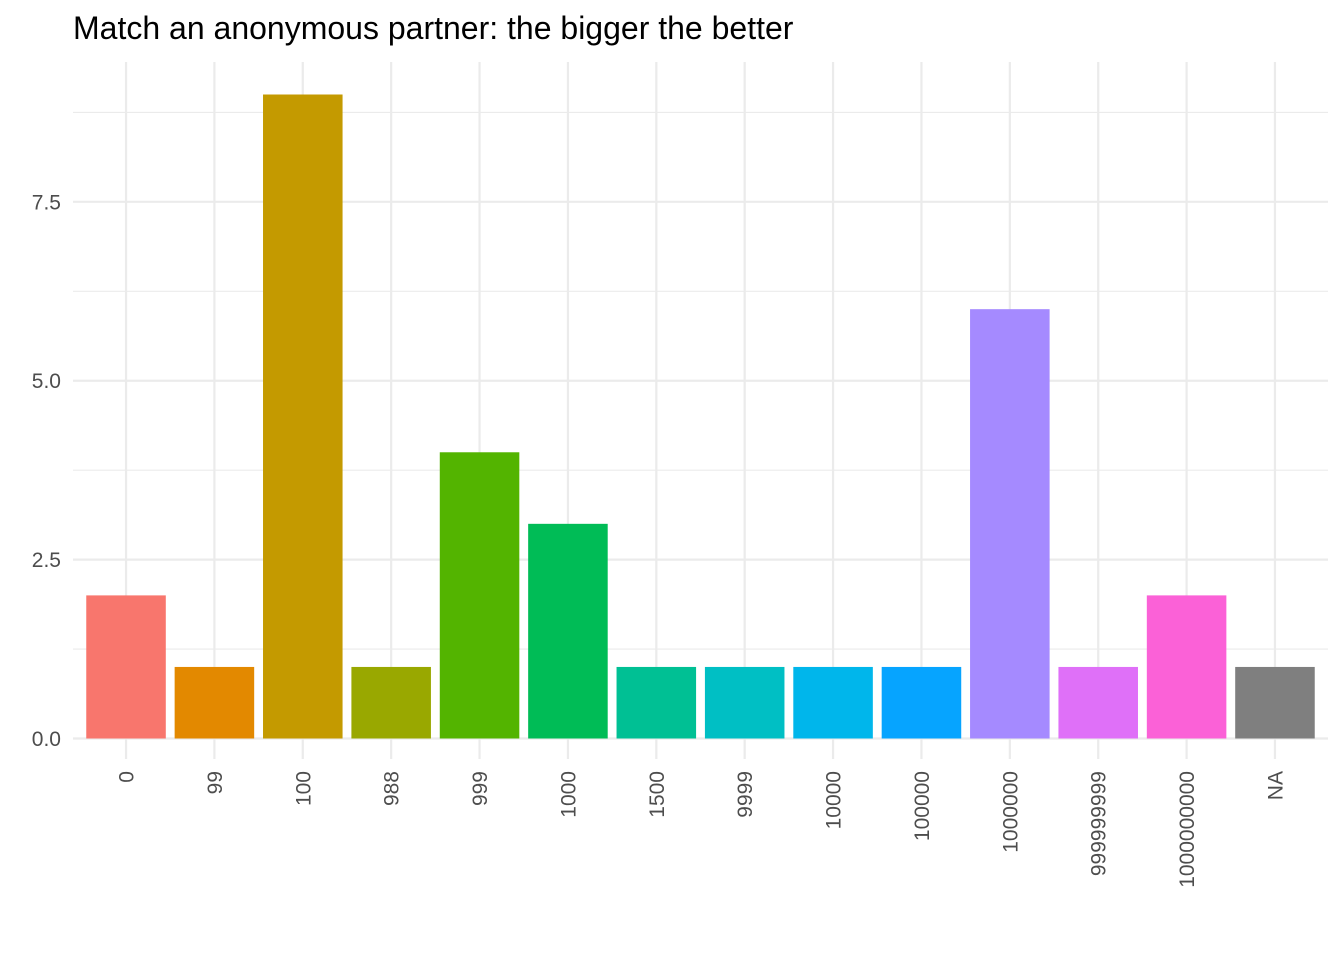 This screenshot has width=1344, height=960. Describe the element at coordinates (1187, 829) in the screenshot. I see `x-tick-label: 1000000000` at that location.